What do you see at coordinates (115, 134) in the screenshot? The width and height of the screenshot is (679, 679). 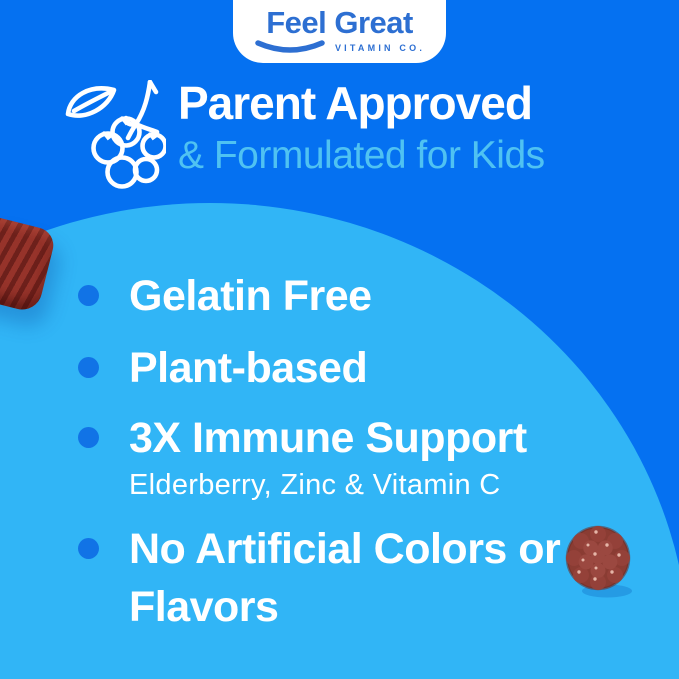 I see `elderberry-branch-icon` at bounding box center [115, 134].